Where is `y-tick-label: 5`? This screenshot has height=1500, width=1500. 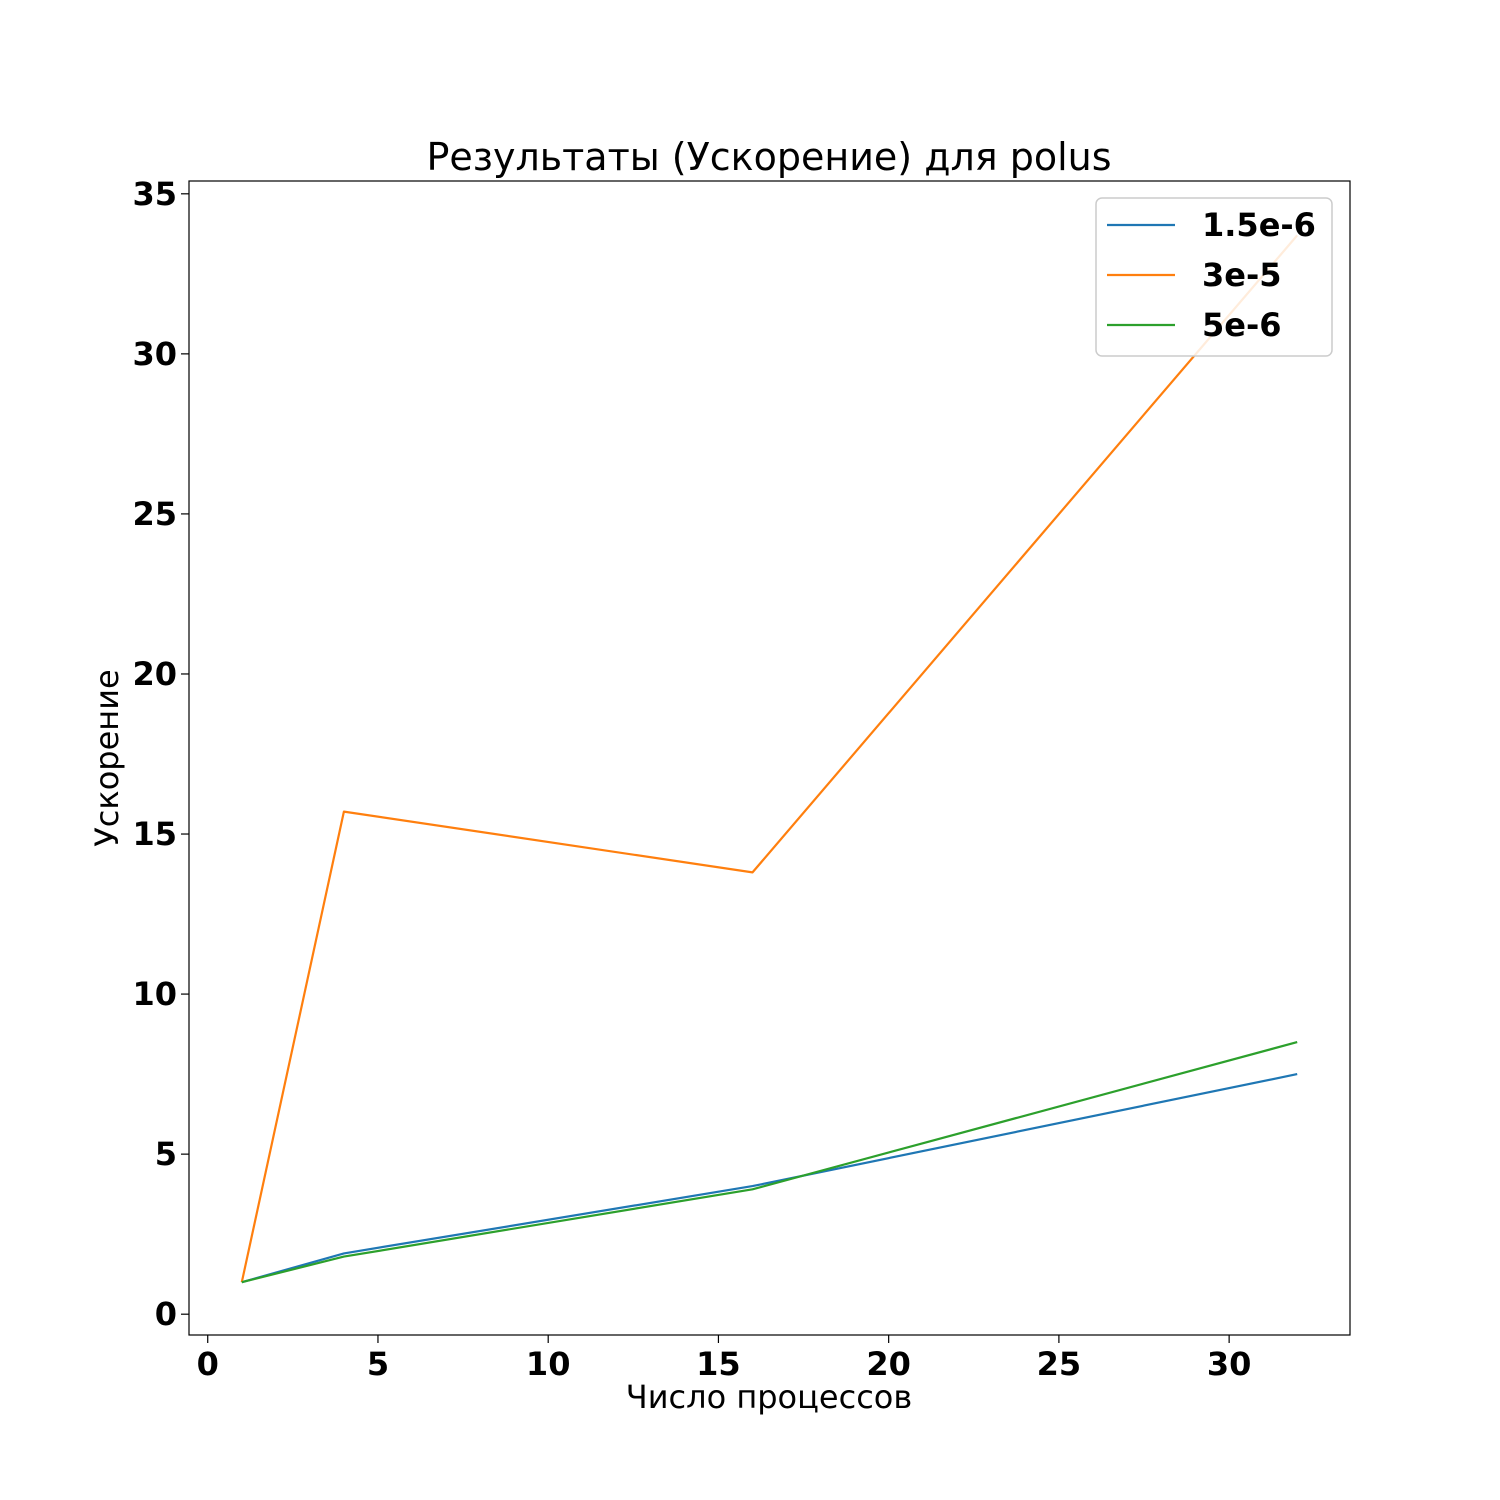 y-tick-label: 5 is located at coordinates (166, 1154).